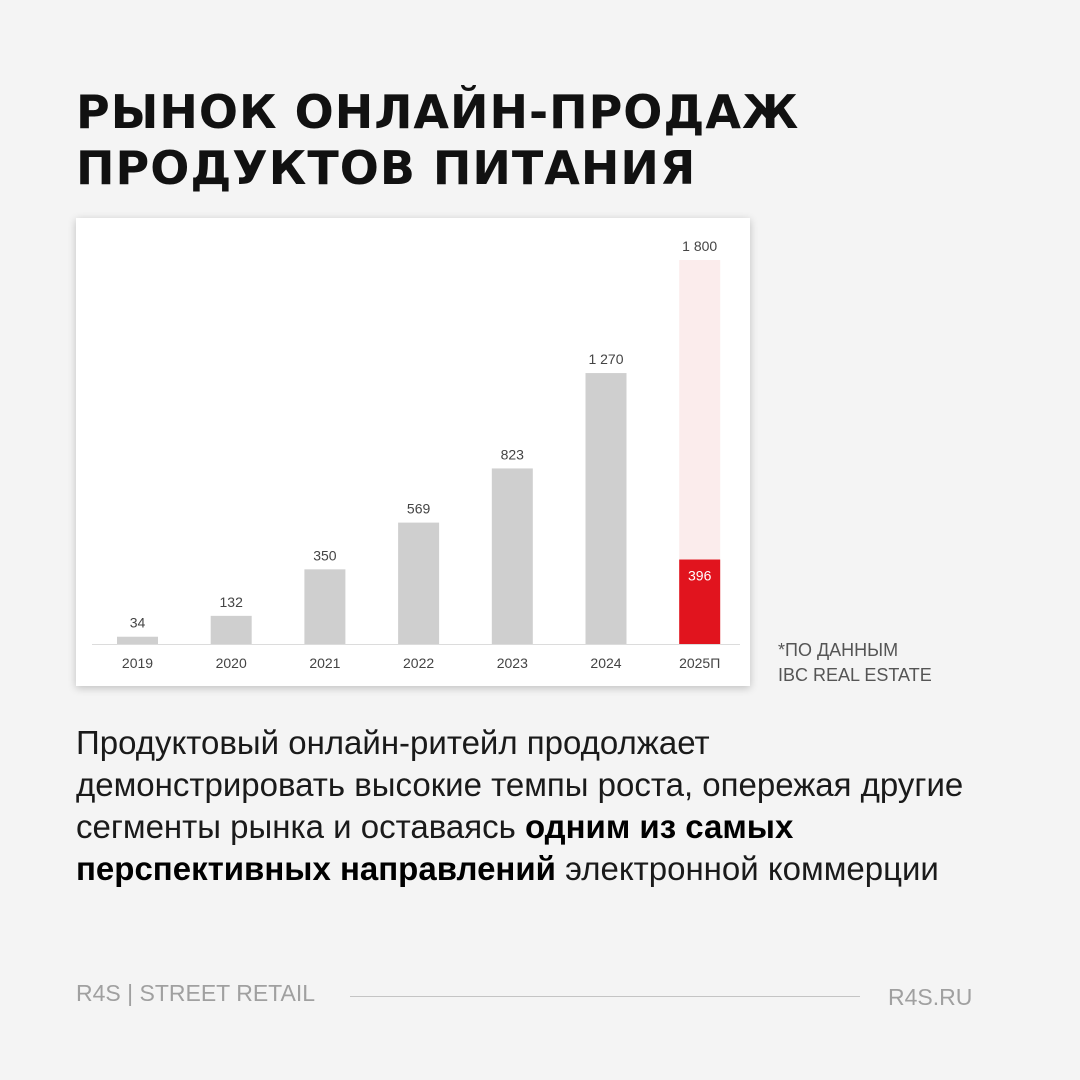 The image size is (1080, 1080). I want to click on value-label-2022: 569, so click(419, 509).